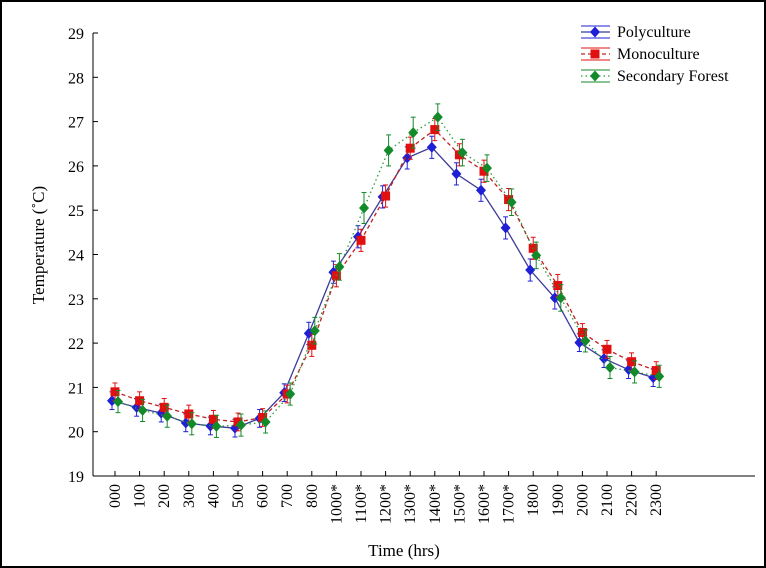  Describe the element at coordinates (76, 344) in the screenshot. I see `y-tick-label: 22` at that location.